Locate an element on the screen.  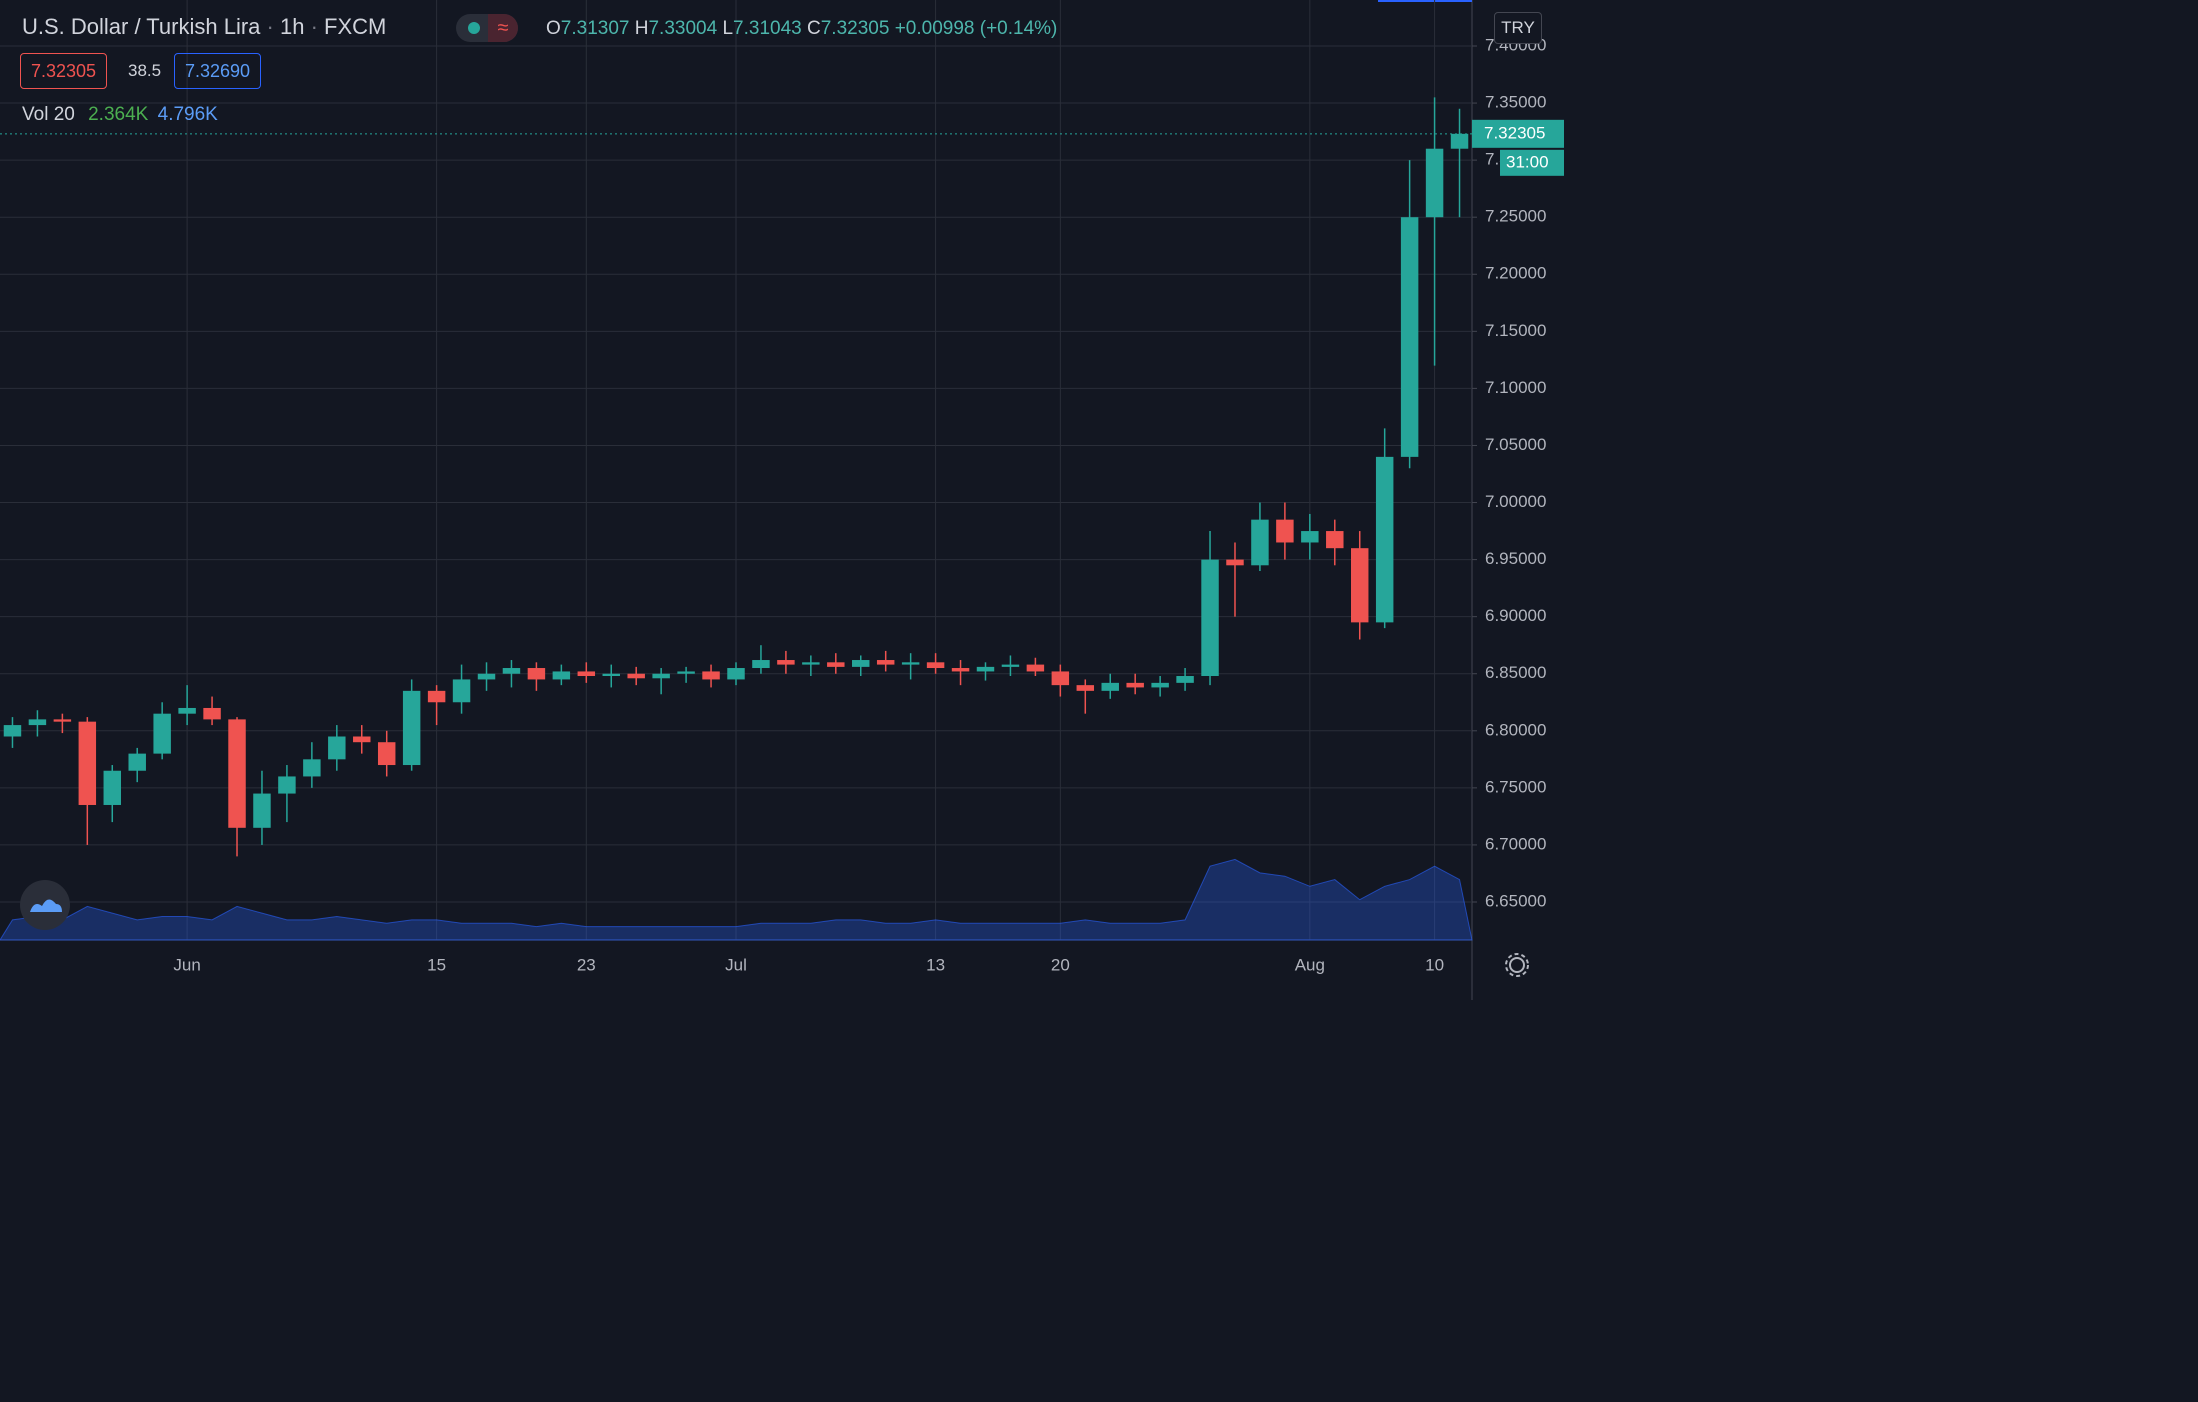
c-value: 7.32305 is located at coordinates (855, 28).